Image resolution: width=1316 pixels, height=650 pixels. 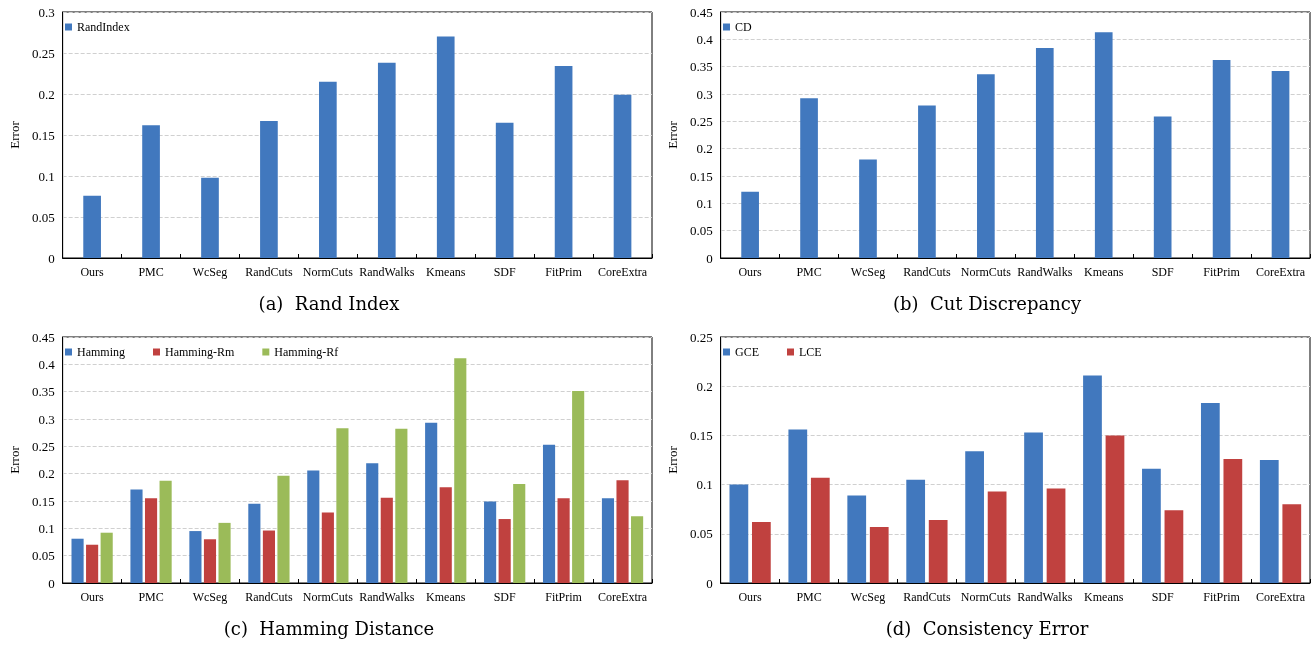 I want to click on legend-label: LCE, so click(x=810, y=352).